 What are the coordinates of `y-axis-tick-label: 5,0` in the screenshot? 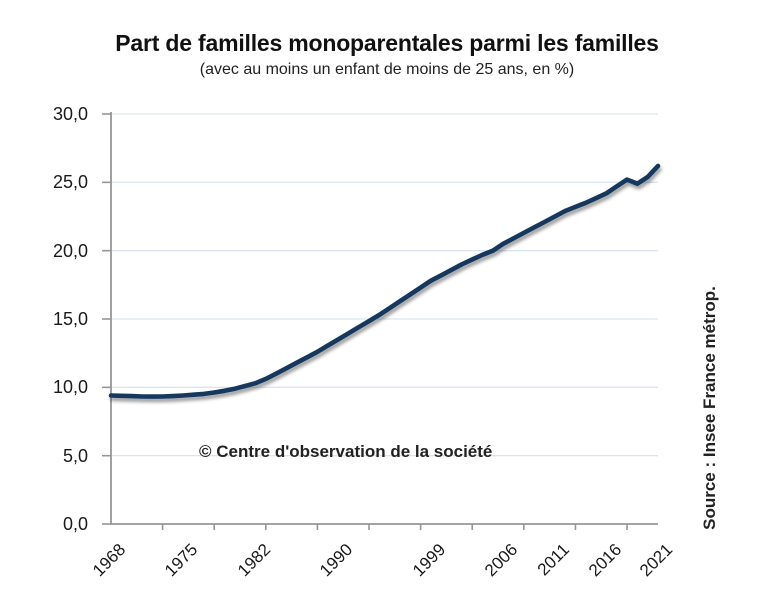 It's located at (75, 455).